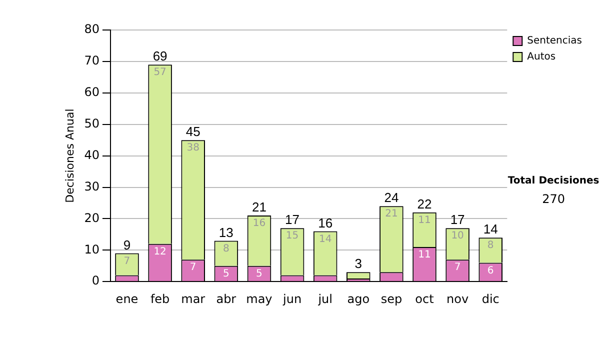 The height and width of the screenshot is (340, 600). What do you see at coordinates (358, 299) in the screenshot?
I see `x-tick-label: ago` at bounding box center [358, 299].